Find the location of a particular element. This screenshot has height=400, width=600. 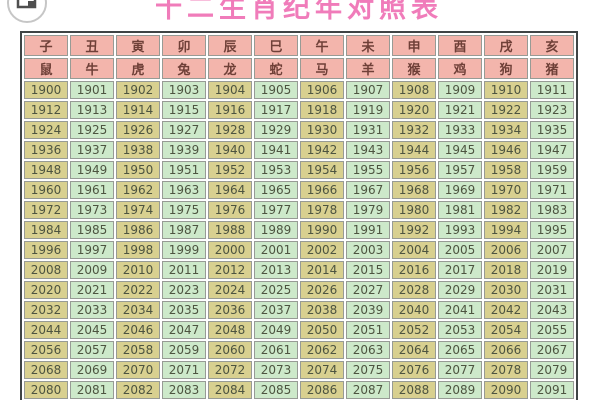

year-cell: 1945 is located at coordinates (460, 150).